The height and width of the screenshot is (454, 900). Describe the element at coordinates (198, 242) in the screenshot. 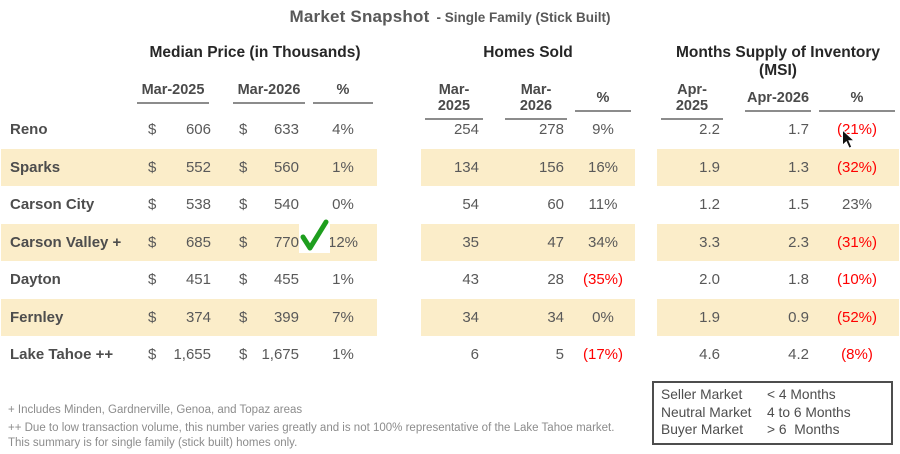

I see `median-2025-value: 685` at that location.